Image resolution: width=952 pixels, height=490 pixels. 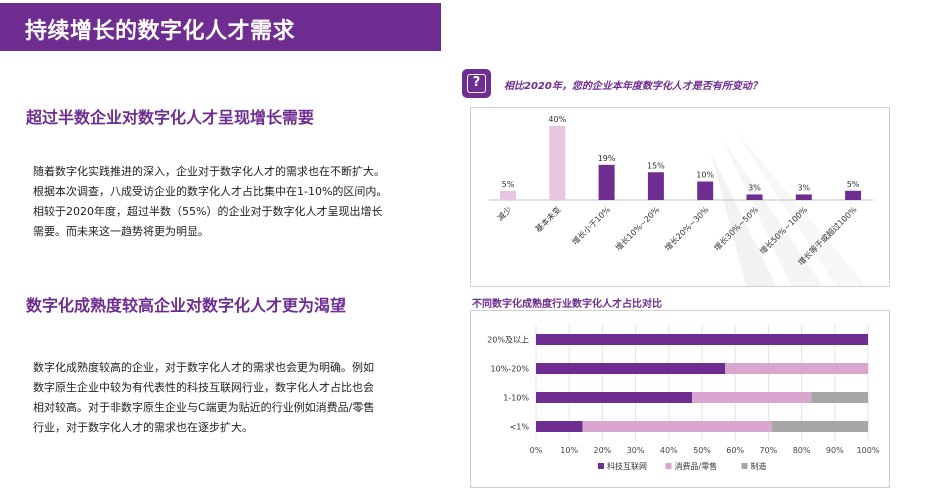 What do you see at coordinates (686, 228) in the screenshot?
I see `category-label: 增长20%~30%` at bounding box center [686, 228].